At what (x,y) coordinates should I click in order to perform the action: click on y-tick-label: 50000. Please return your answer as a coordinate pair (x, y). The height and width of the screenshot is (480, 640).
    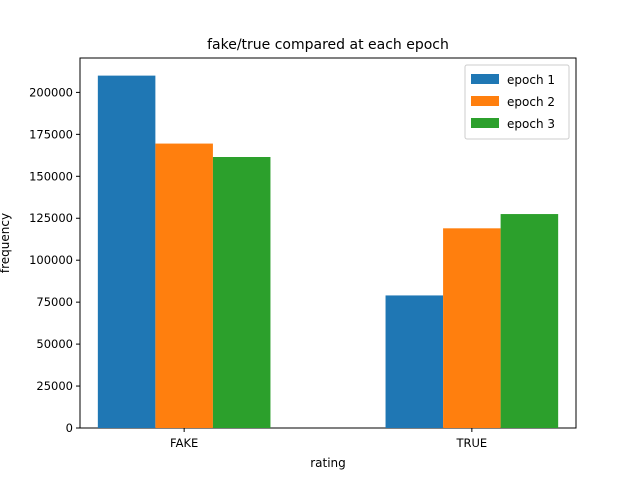
    Looking at the image, I should click on (54, 344).